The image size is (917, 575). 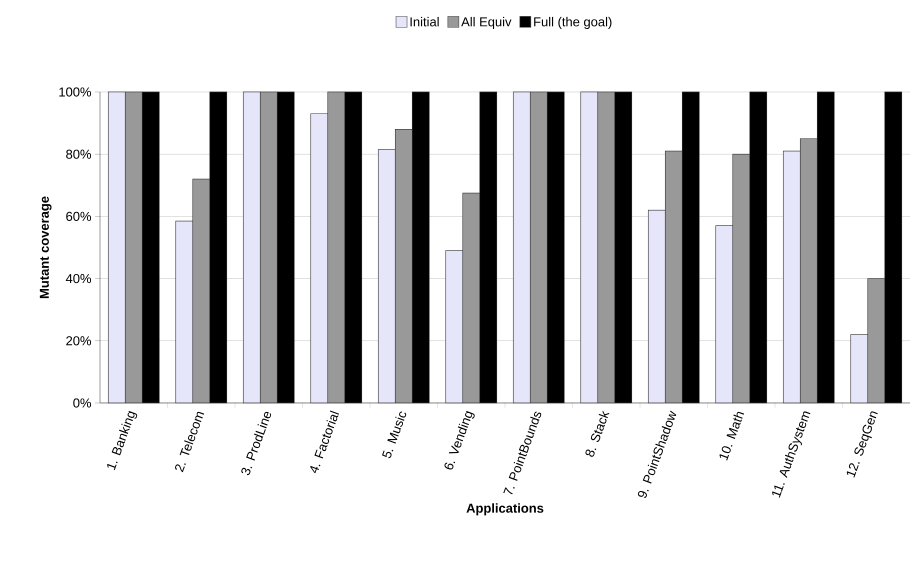 I want to click on legend-label: Initial, so click(x=424, y=21).